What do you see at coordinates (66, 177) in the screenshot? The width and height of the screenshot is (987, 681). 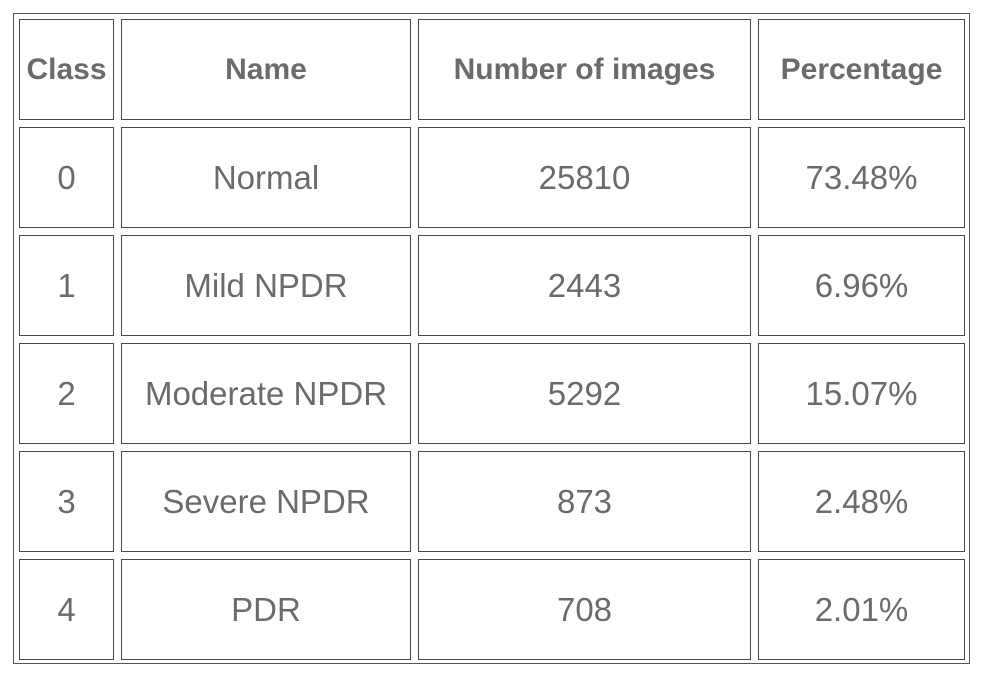 I see `cell-class: 0` at bounding box center [66, 177].